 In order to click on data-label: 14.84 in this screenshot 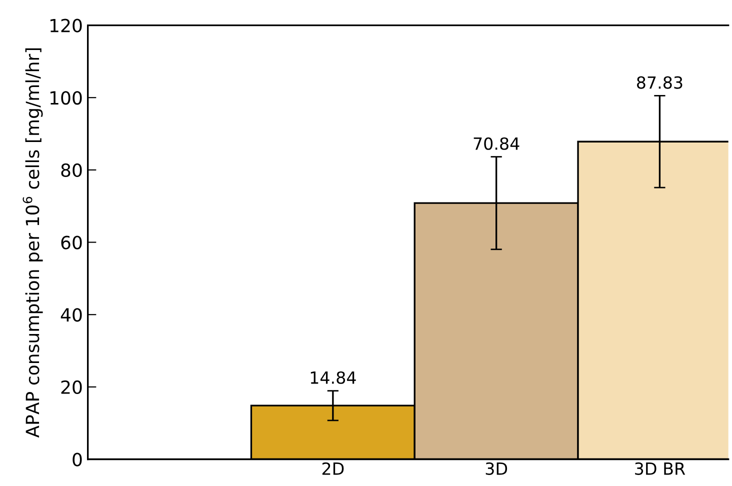, I will do `click(333, 377)`.